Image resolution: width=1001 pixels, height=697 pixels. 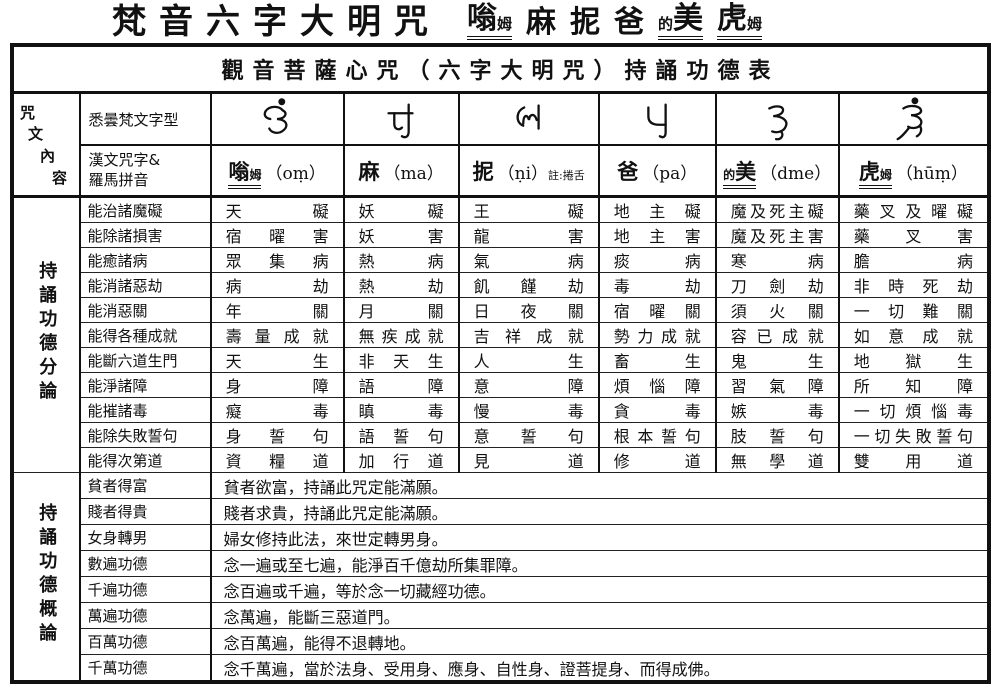 What do you see at coordinates (913, 171) in the screenshot?
I see `syllable-hum: 虎姆 （hūṃ）` at bounding box center [913, 171].